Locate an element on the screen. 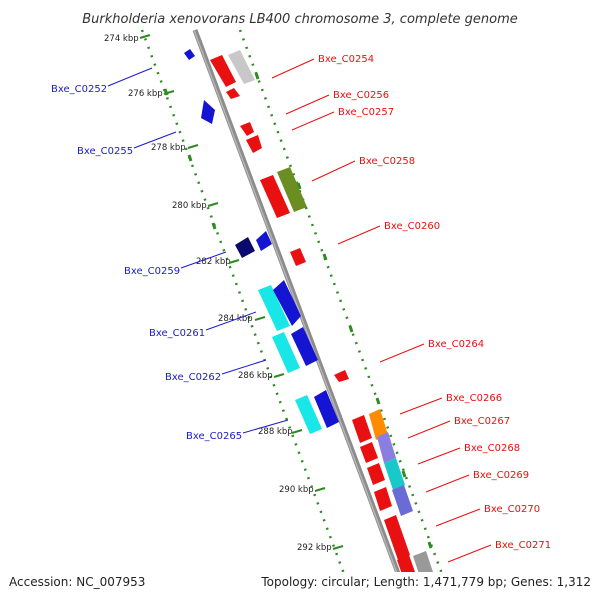  reverse-gene-label: Bxe_C0255 is located at coordinates (105, 151).